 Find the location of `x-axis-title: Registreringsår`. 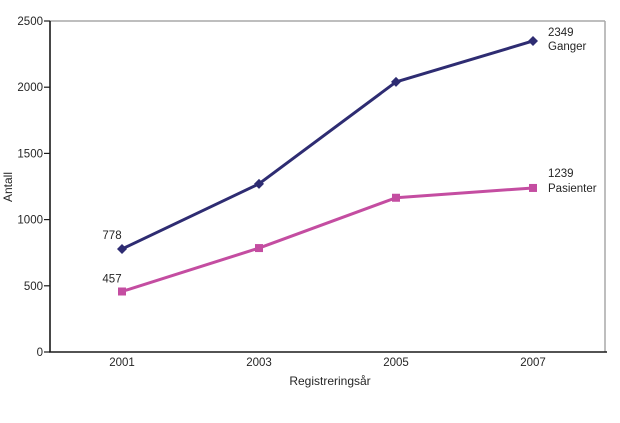

x-axis-title: Registreringsår is located at coordinates (329, 381).